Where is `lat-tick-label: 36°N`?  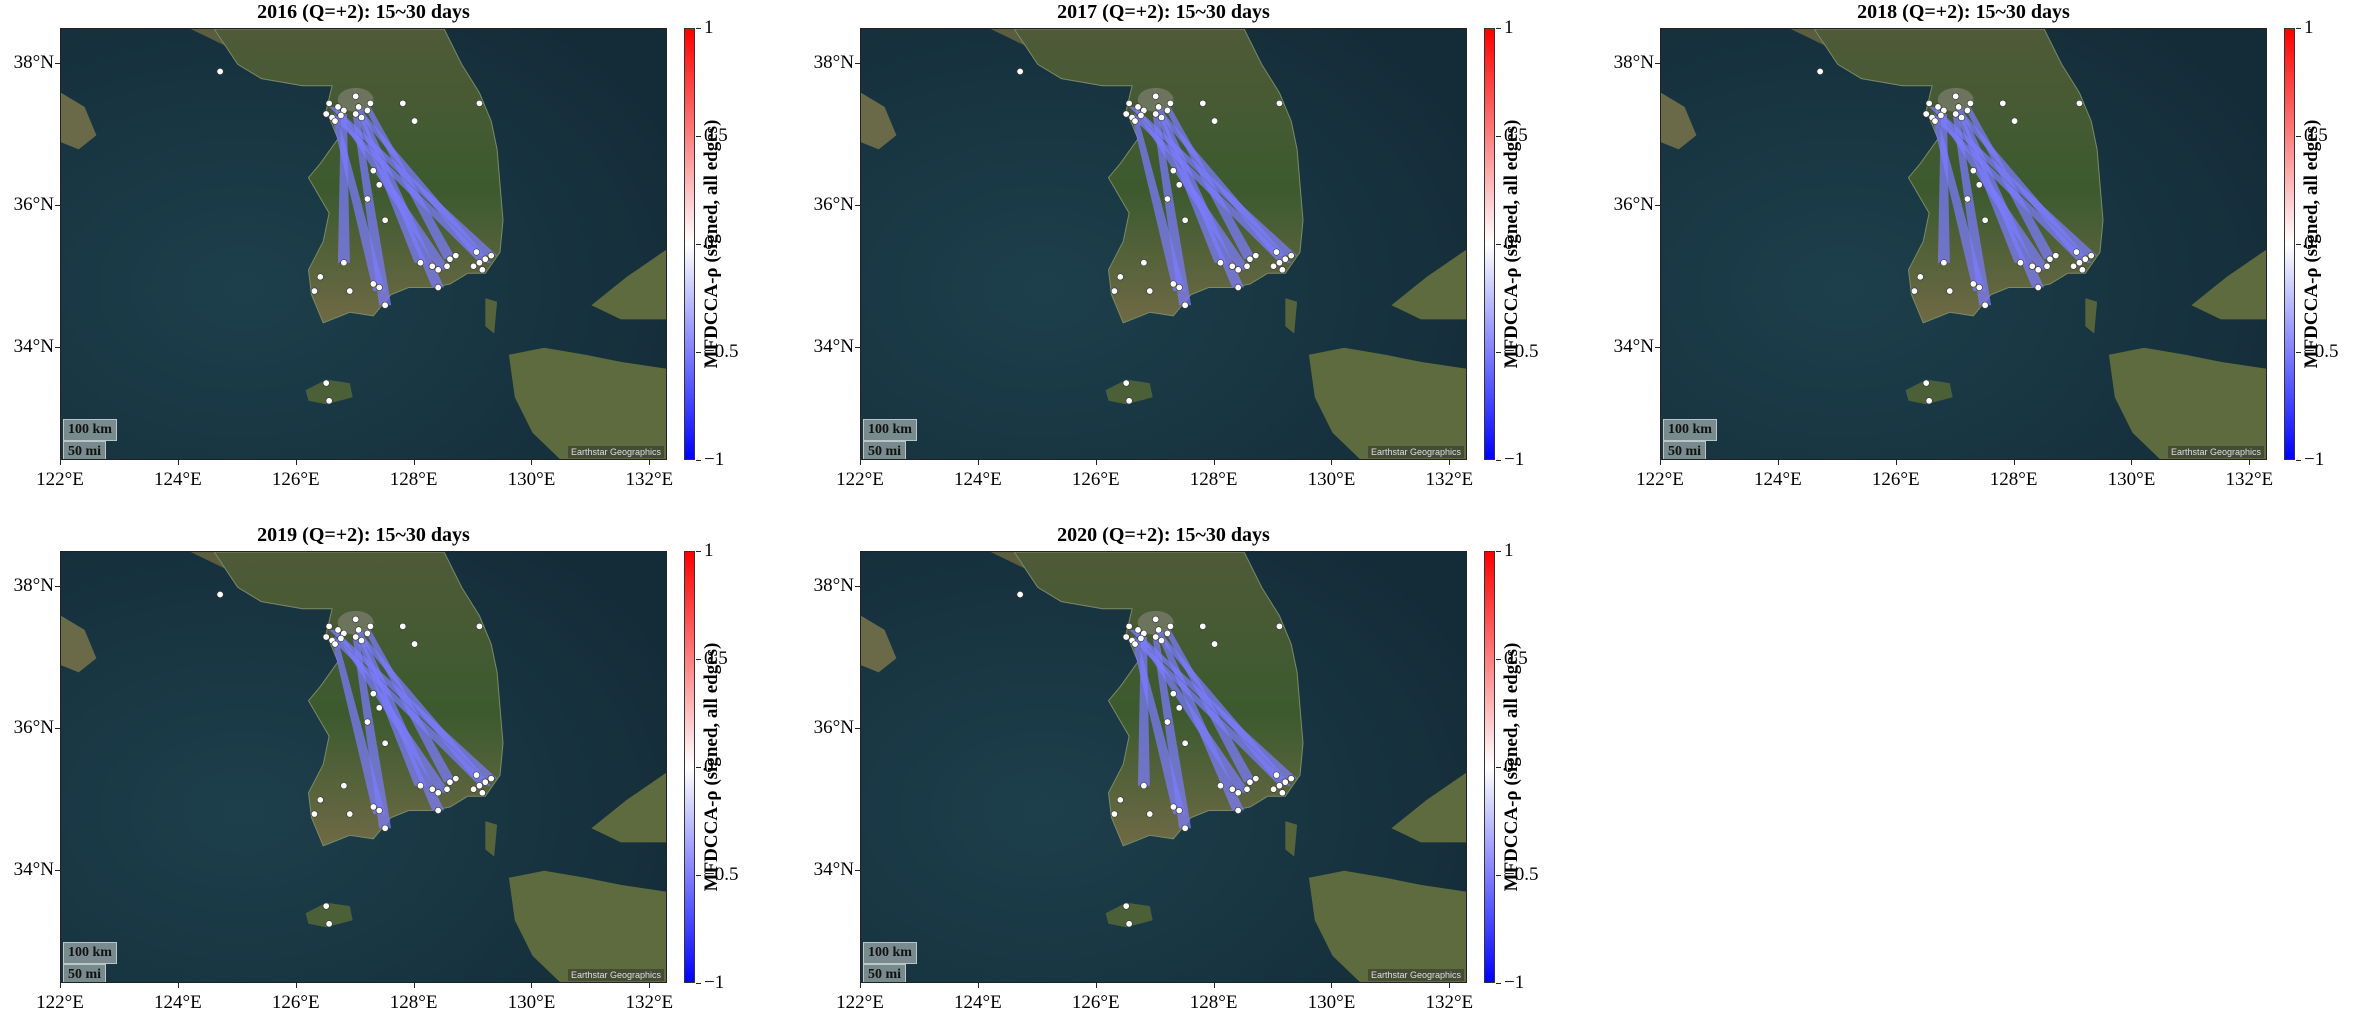
lat-tick-label: 36°N is located at coordinates (33, 205).